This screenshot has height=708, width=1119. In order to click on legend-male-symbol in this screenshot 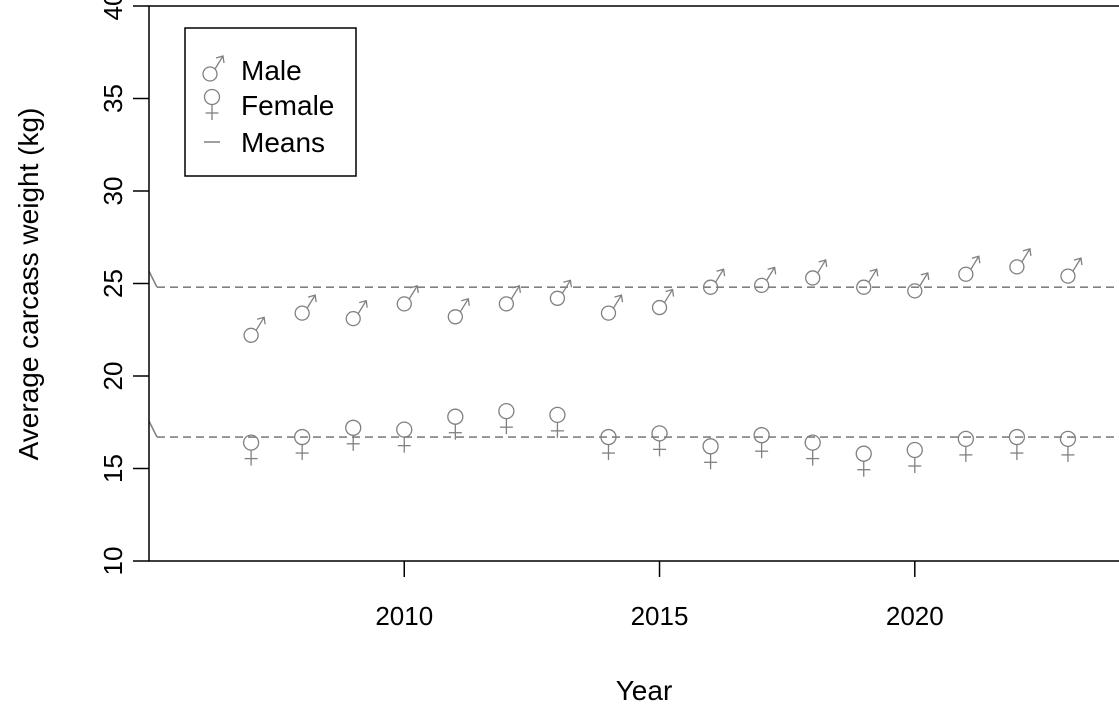, I will do `click(213, 68)`.